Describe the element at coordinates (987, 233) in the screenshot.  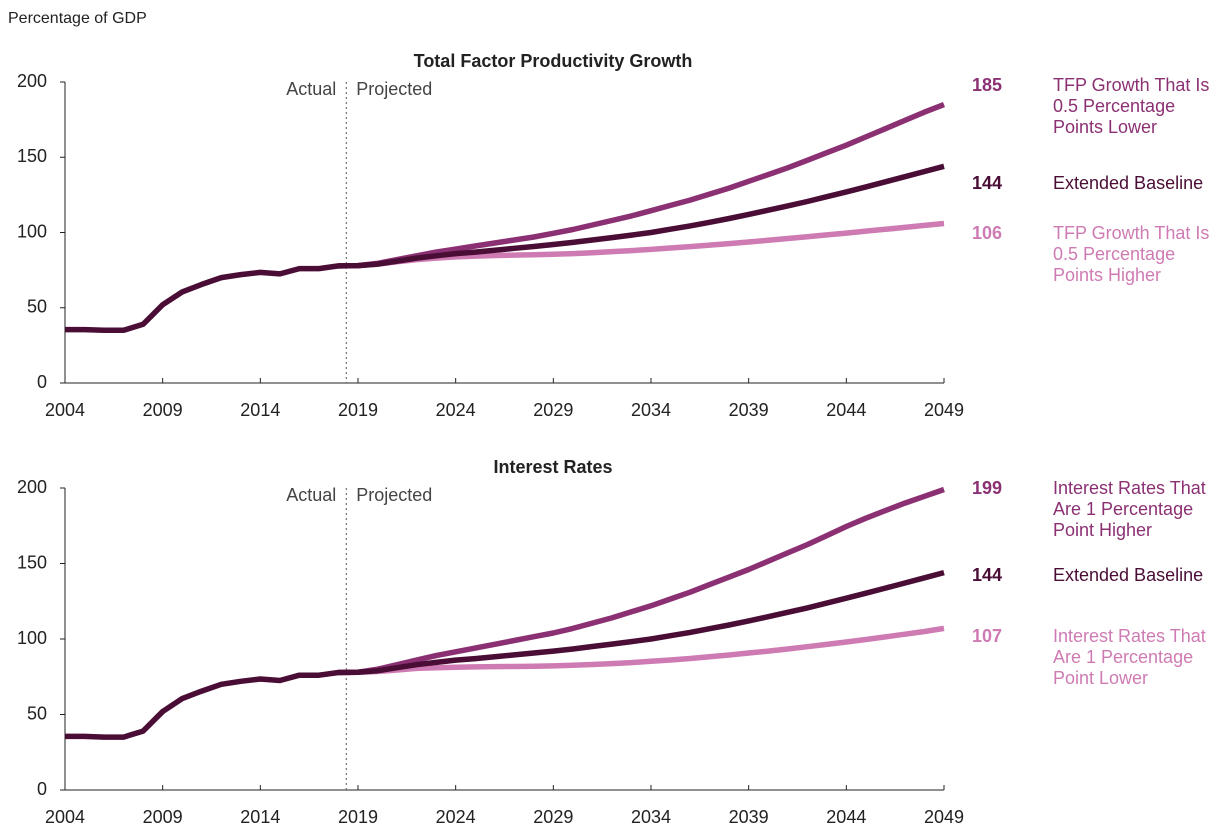
I see `end-value-label: 106` at that location.